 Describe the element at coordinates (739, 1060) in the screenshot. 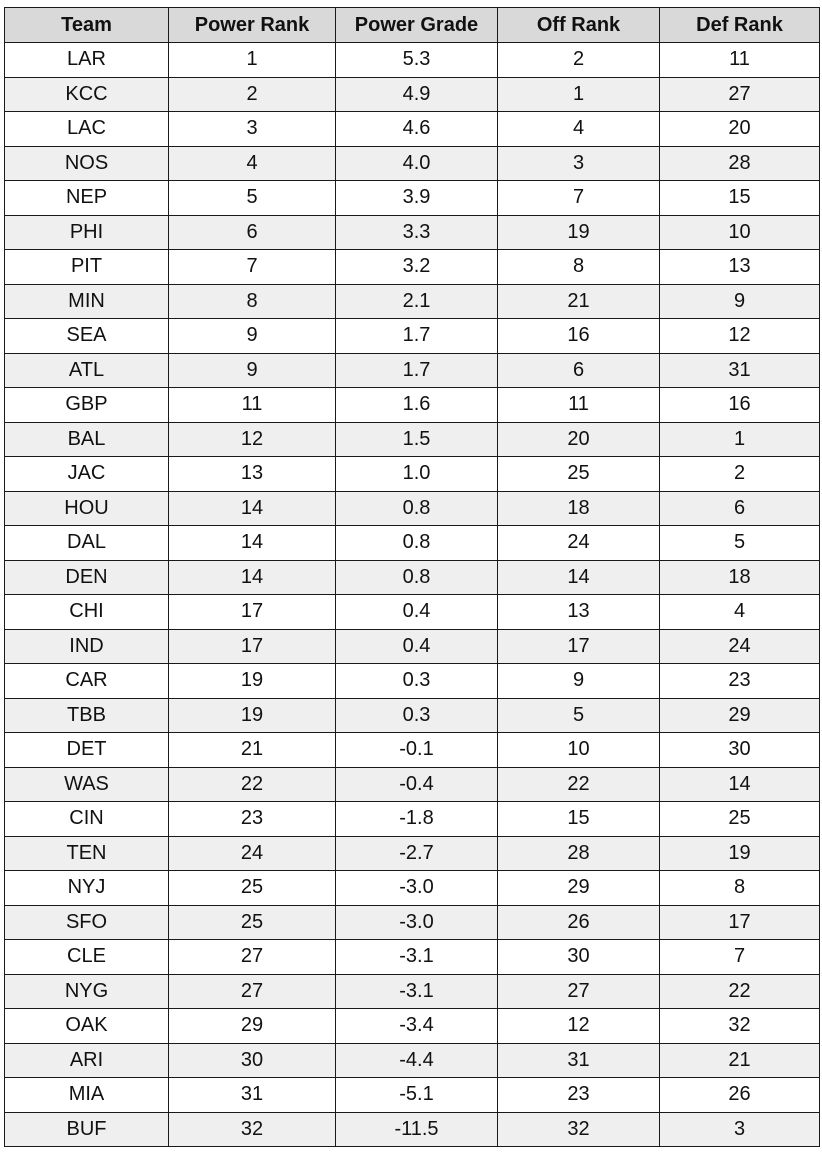

I see `cell-def-rank: 21` at that location.